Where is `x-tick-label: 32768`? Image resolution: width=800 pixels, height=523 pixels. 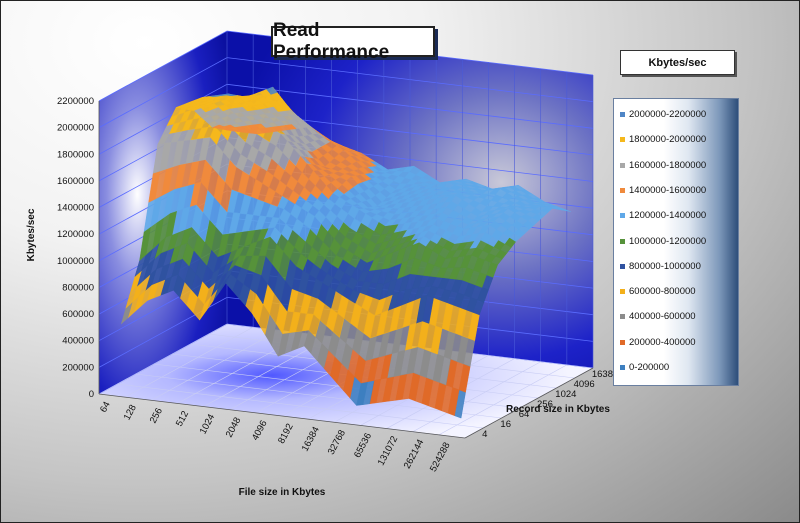 x-tick-label: 32768 is located at coordinates (337, 442).